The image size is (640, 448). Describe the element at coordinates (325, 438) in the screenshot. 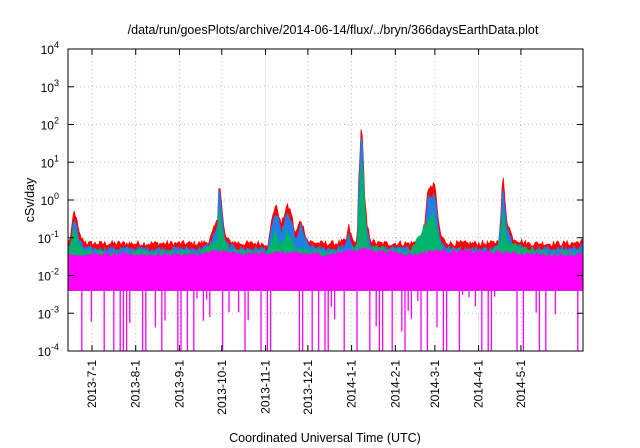

I see `x-axis-title: Coordinated Universal Time (UTC)` at that location.